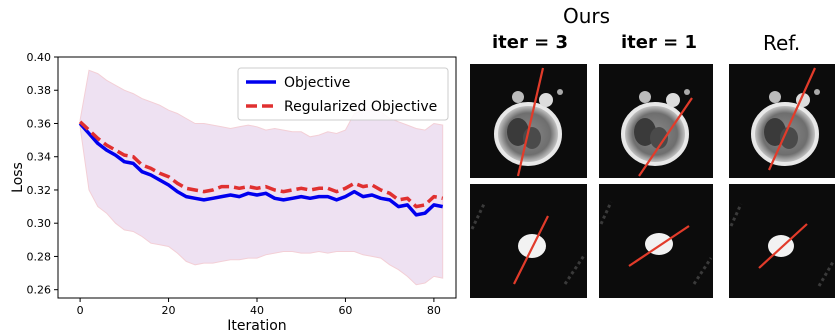 The height and width of the screenshot is (333, 835). What do you see at coordinates (256, 325) in the screenshot?
I see `x-axis-label: Iteration` at bounding box center [256, 325].